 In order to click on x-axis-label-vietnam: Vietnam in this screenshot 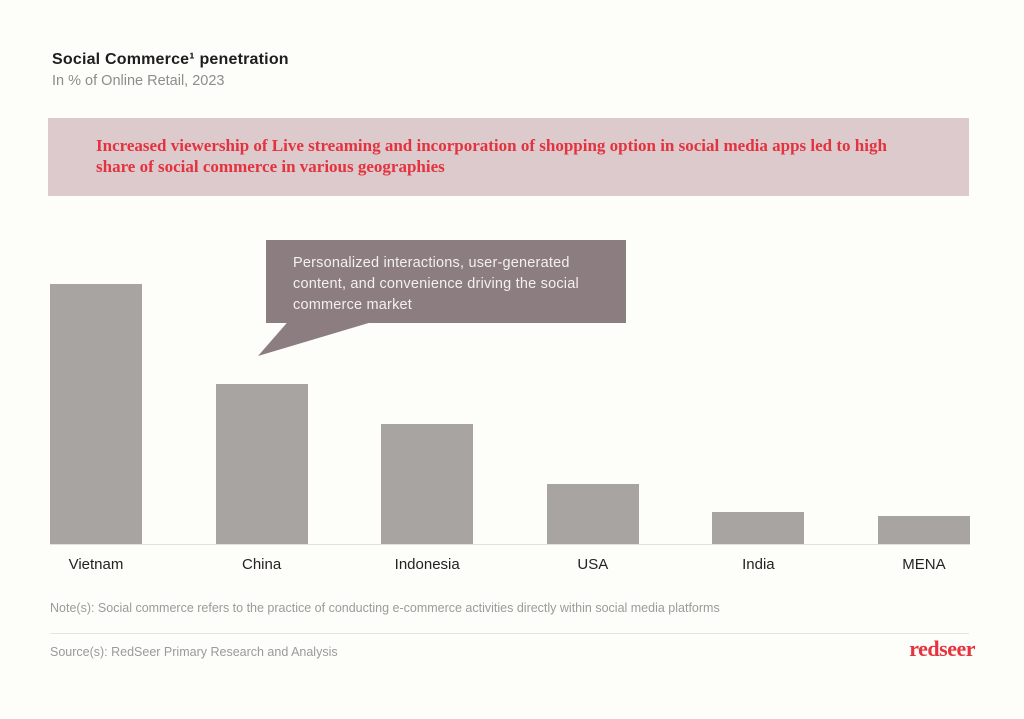, I will do `click(96, 564)`.